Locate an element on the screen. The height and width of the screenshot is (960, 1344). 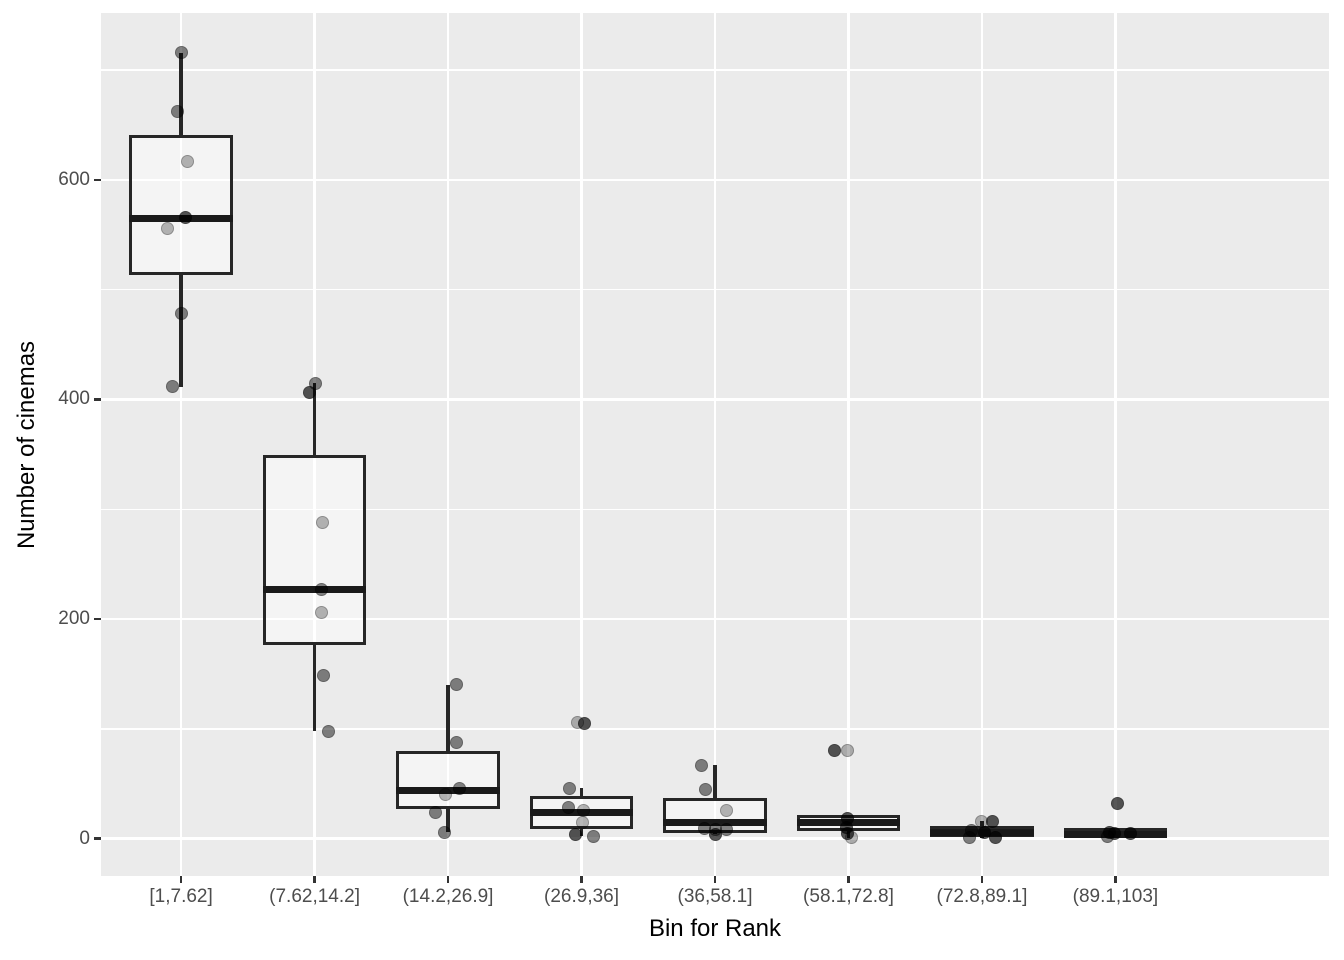
x-tick-label: (36,58.1] is located at coordinates (715, 896).